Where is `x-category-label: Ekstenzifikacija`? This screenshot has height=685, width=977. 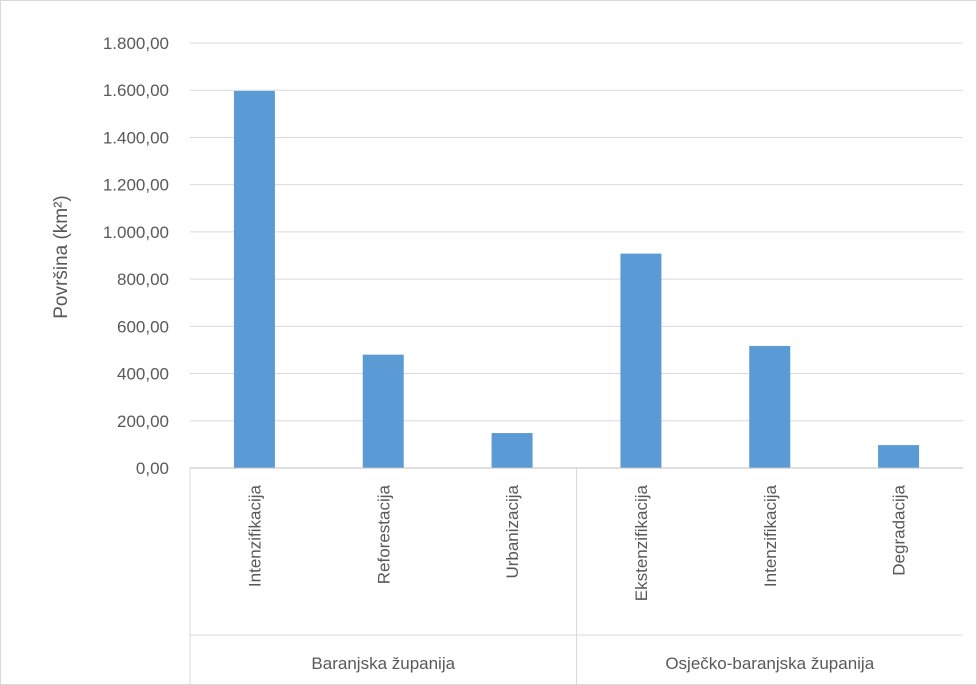 x-category-label: Ekstenzifikacija is located at coordinates (641, 542).